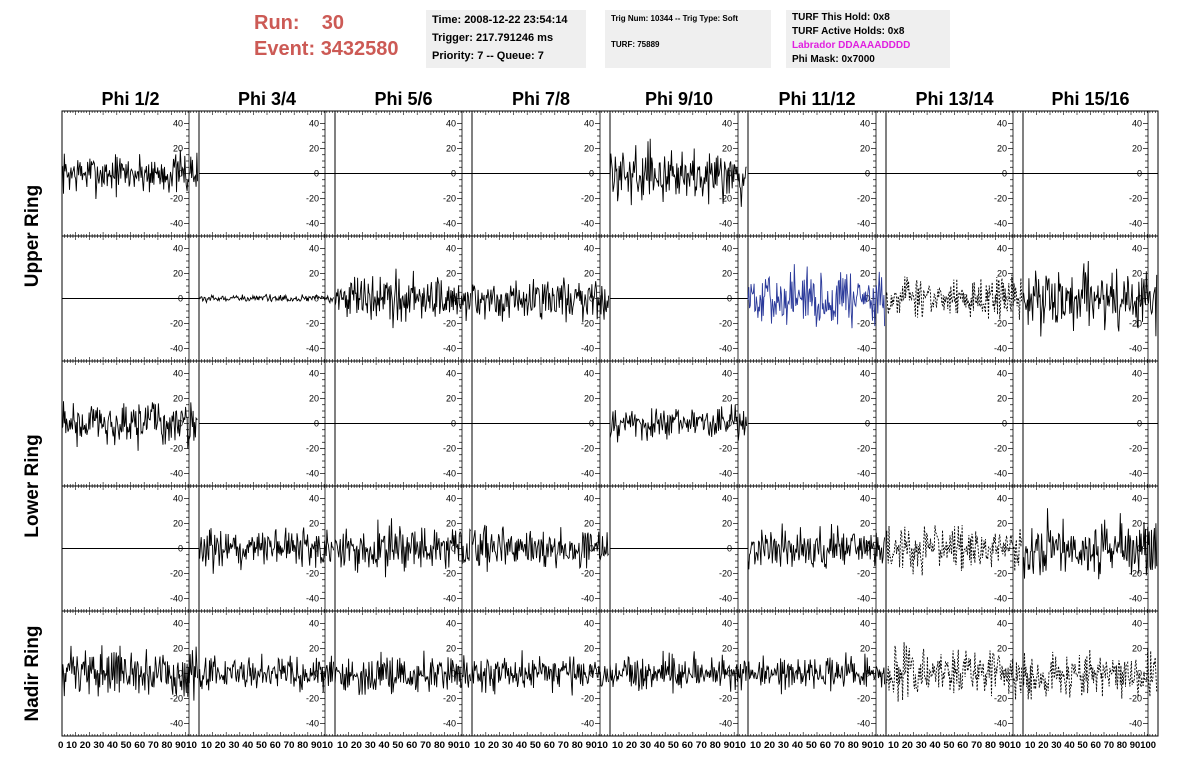 The width and height of the screenshot is (1196, 772). What do you see at coordinates (449, 574) in the screenshot?
I see `panel-r4-c3-ytick-label: -20` at bounding box center [449, 574].